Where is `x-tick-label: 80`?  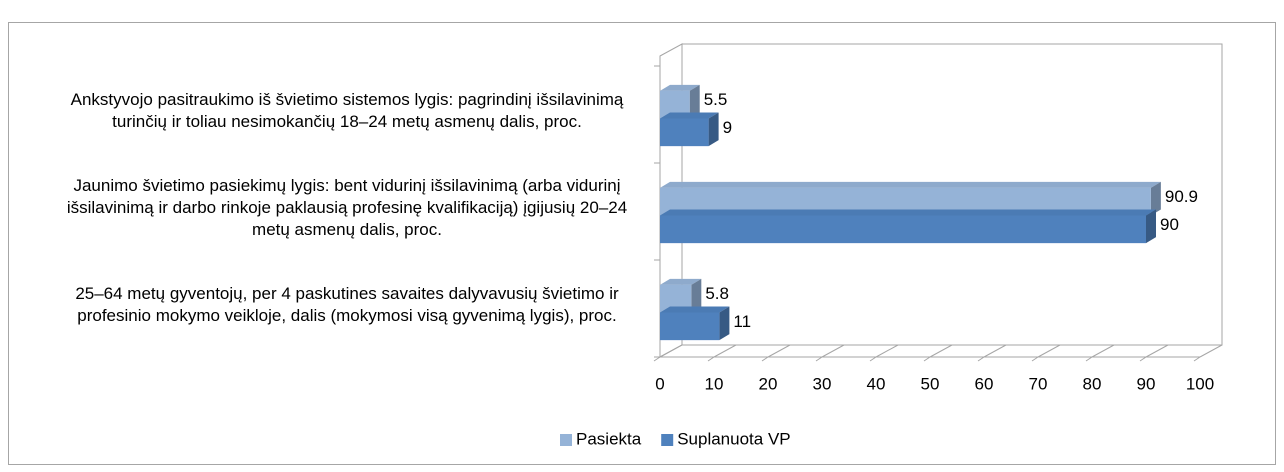 x-tick-label: 80 is located at coordinates (1092, 383).